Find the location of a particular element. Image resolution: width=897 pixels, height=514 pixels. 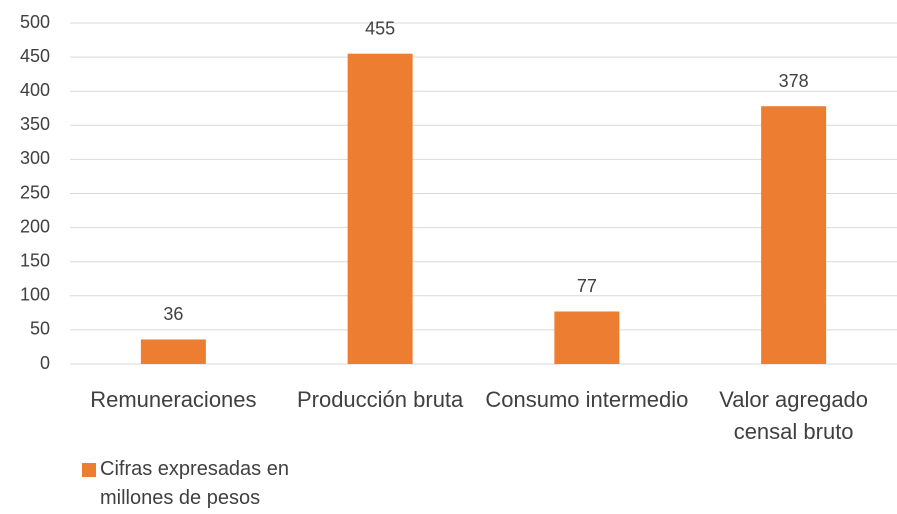

y-tick-label: 350 is located at coordinates (35, 124).